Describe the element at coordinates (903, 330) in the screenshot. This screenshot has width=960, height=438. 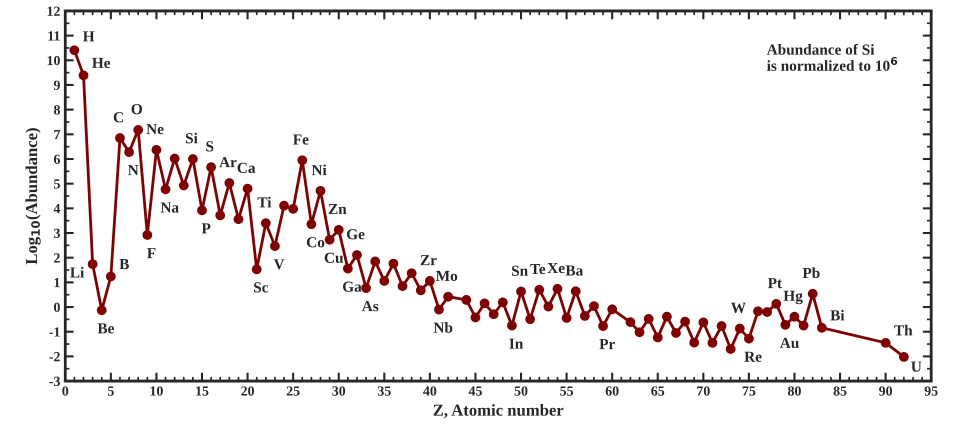
I see `annotation: Th` at that location.